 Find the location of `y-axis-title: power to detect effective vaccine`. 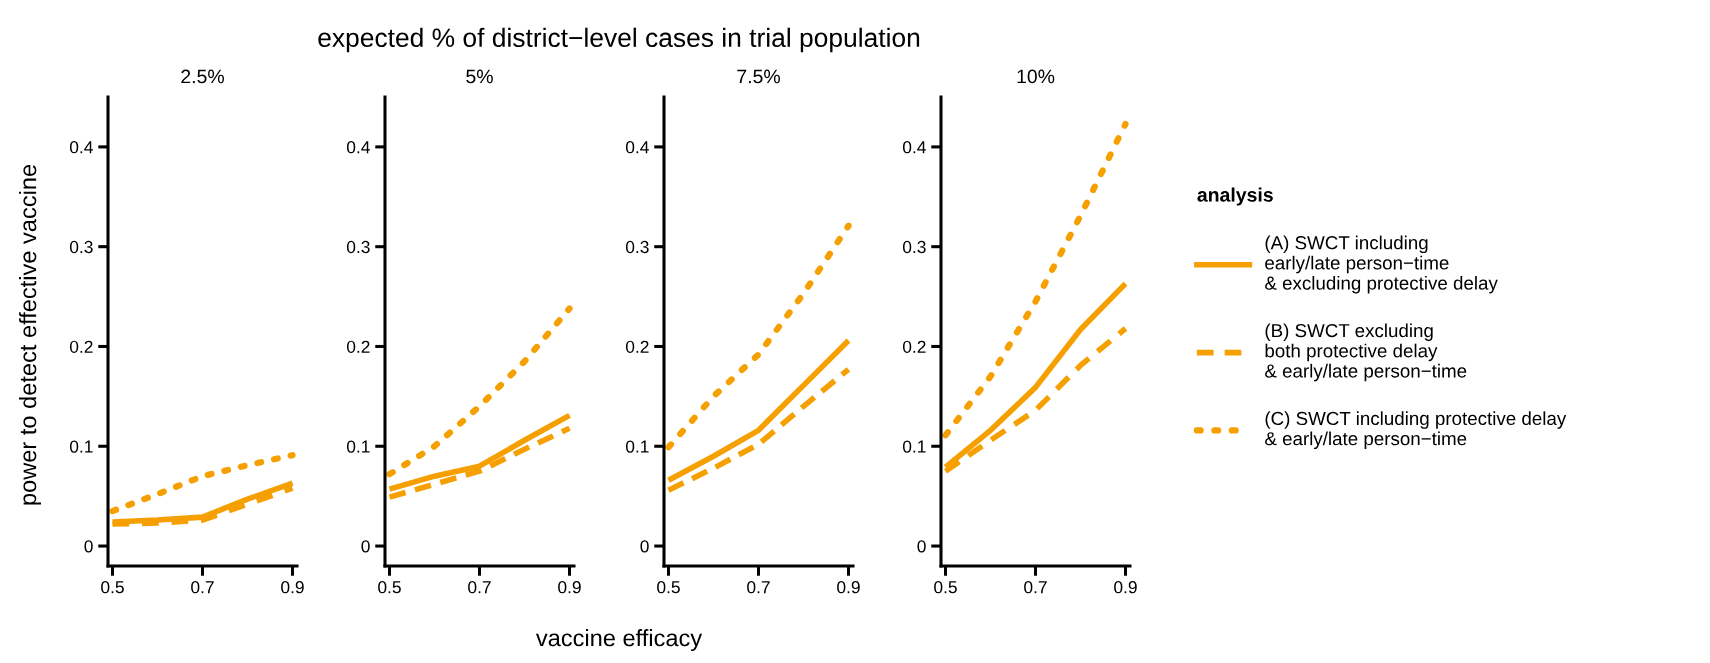

y-axis-title: power to detect effective vaccine is located at coordinates (30, 334).